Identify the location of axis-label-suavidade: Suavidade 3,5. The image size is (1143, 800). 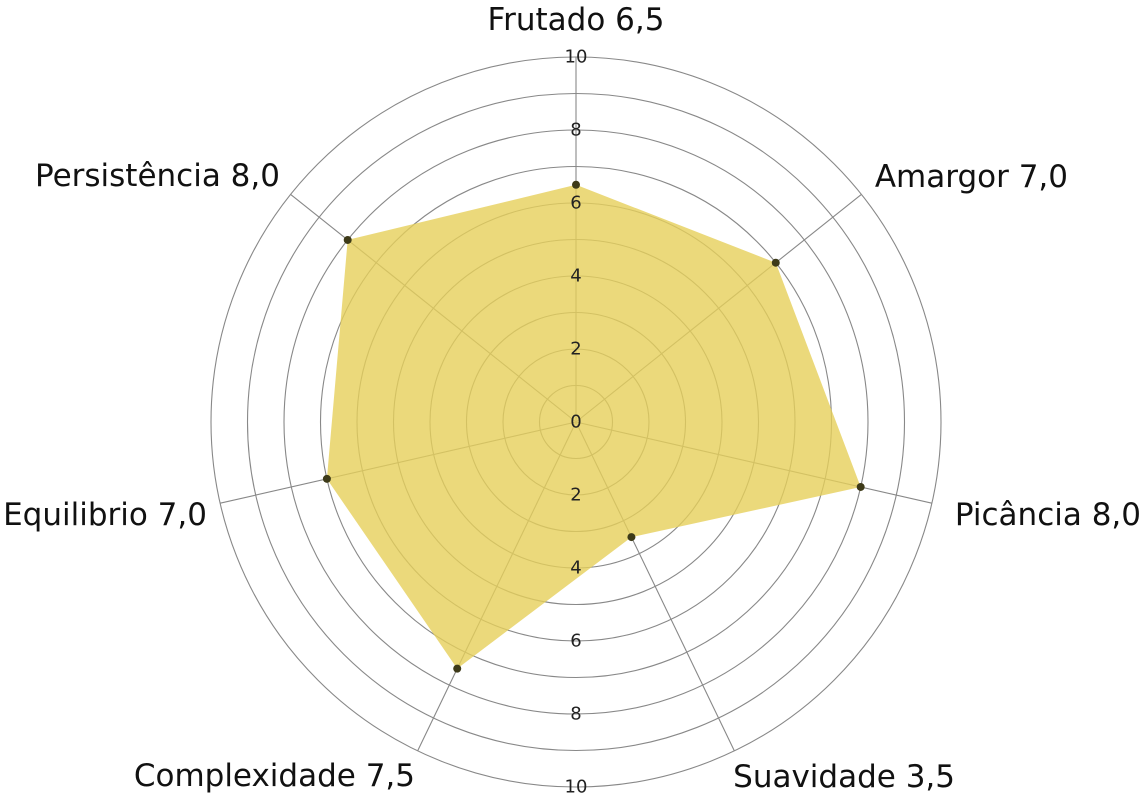
(844, 777).